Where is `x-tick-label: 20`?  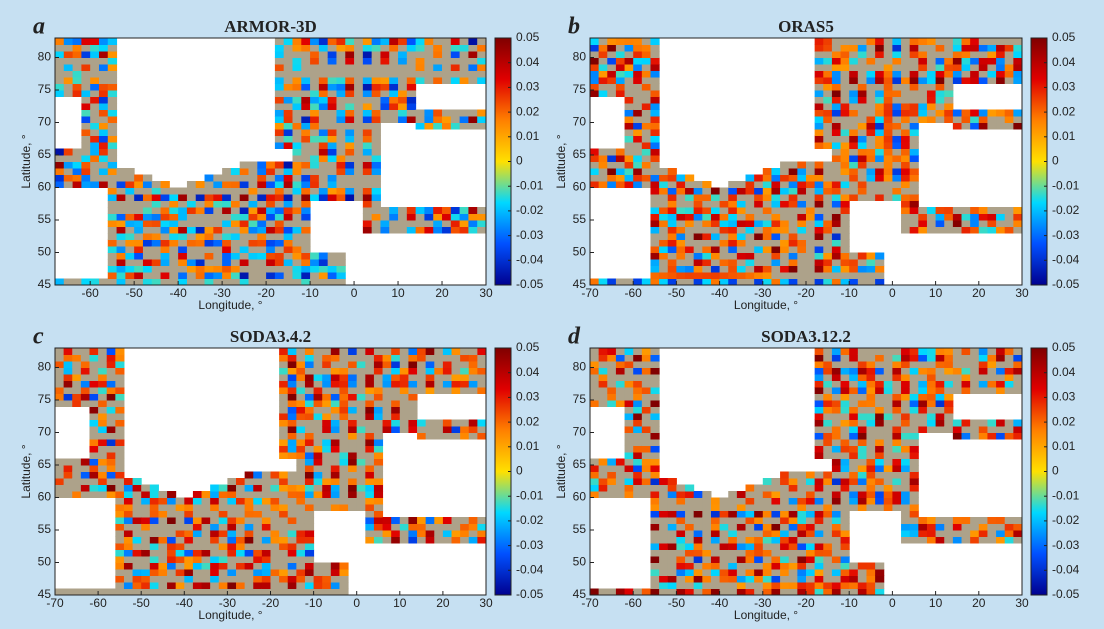
x-tick-label: 20 is located at coordinates (442, 293).